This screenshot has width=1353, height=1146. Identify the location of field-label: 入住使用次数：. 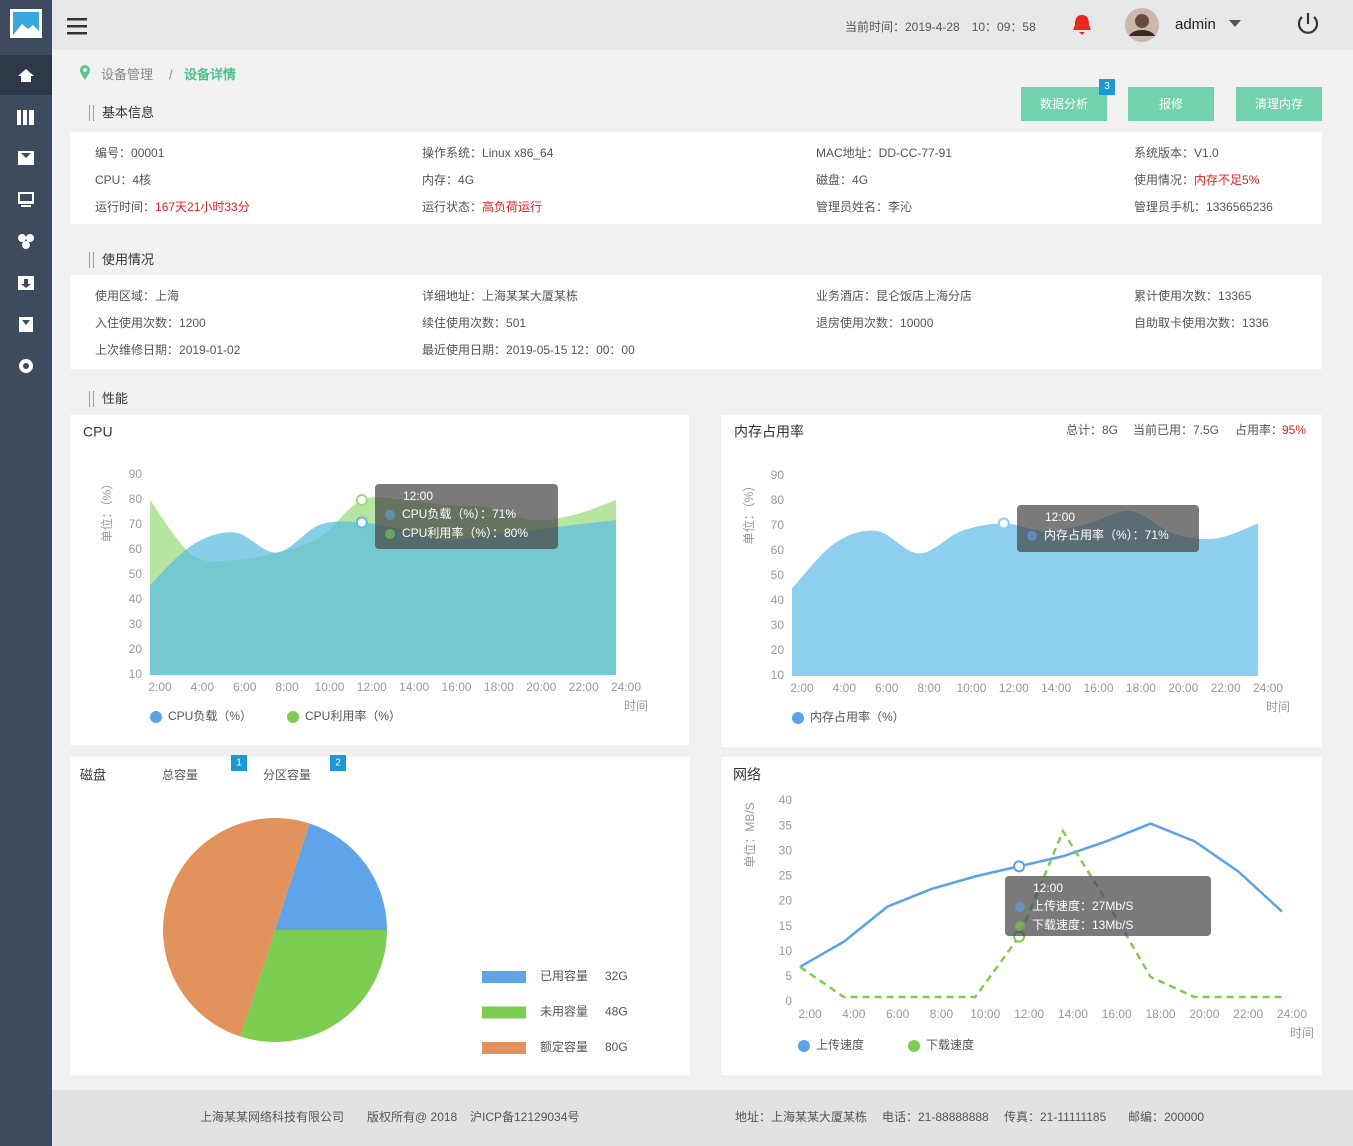
(137, 323).